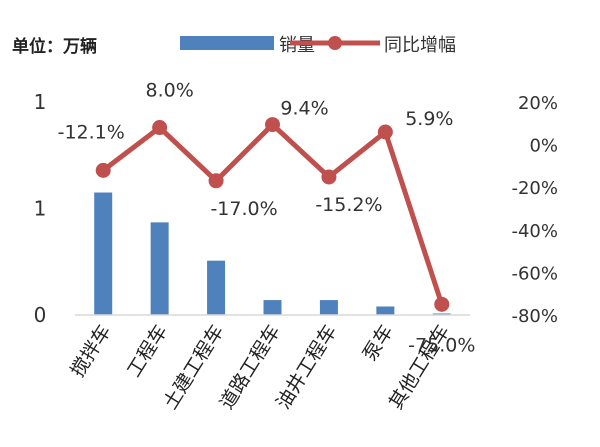  Describe the element at coordinates (335, 43) in the screenshot. I see `legend-line-marker` at that location.